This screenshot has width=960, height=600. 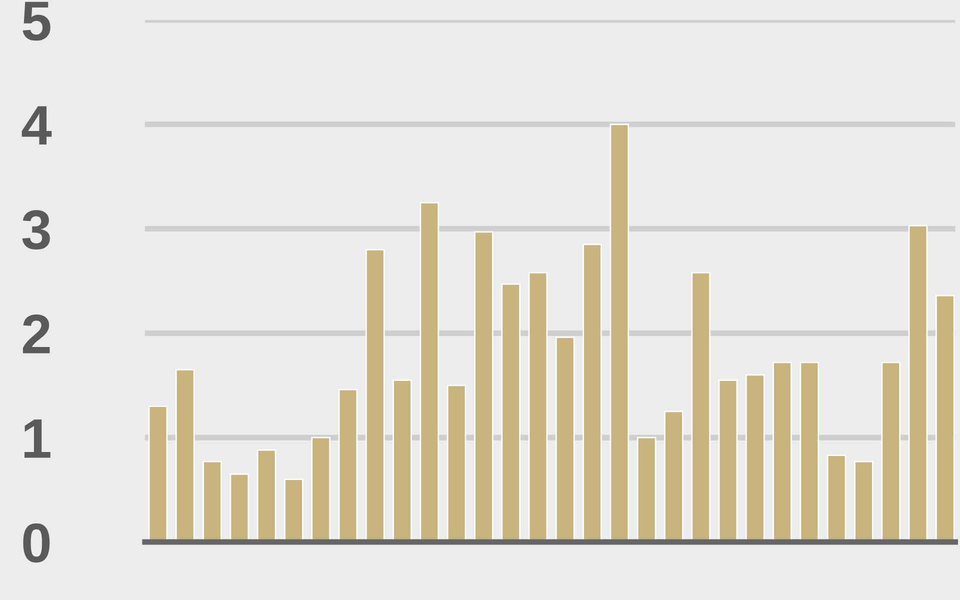 What do you see at coordinates (37, 438) in the screenshot?
I see `y-tick-label: 1` at bounding box center [37, 438].